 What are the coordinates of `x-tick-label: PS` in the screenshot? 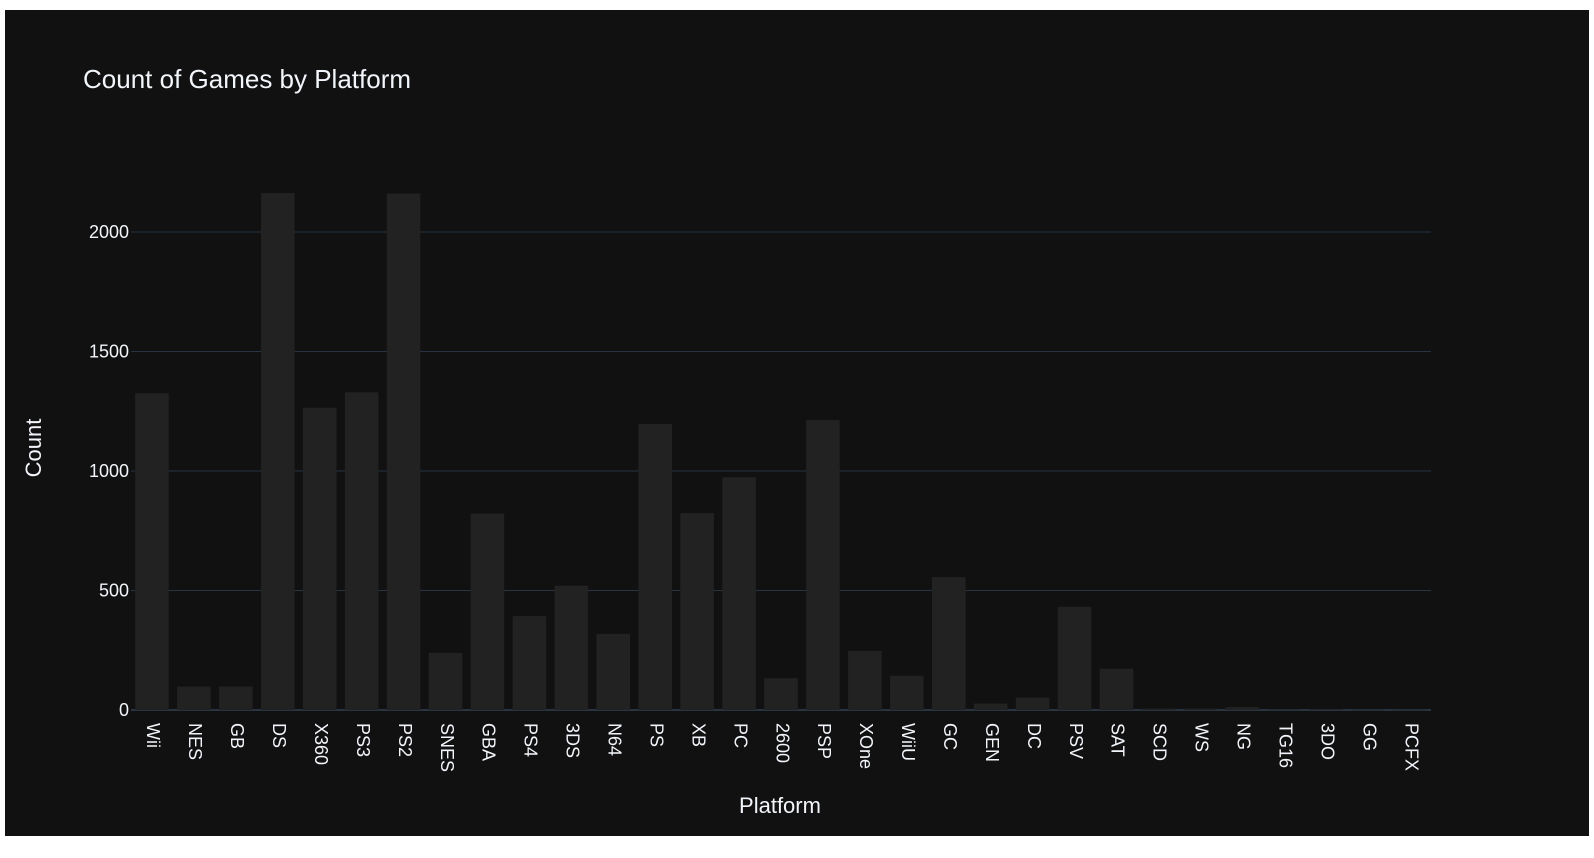 It's located at (656, 735).